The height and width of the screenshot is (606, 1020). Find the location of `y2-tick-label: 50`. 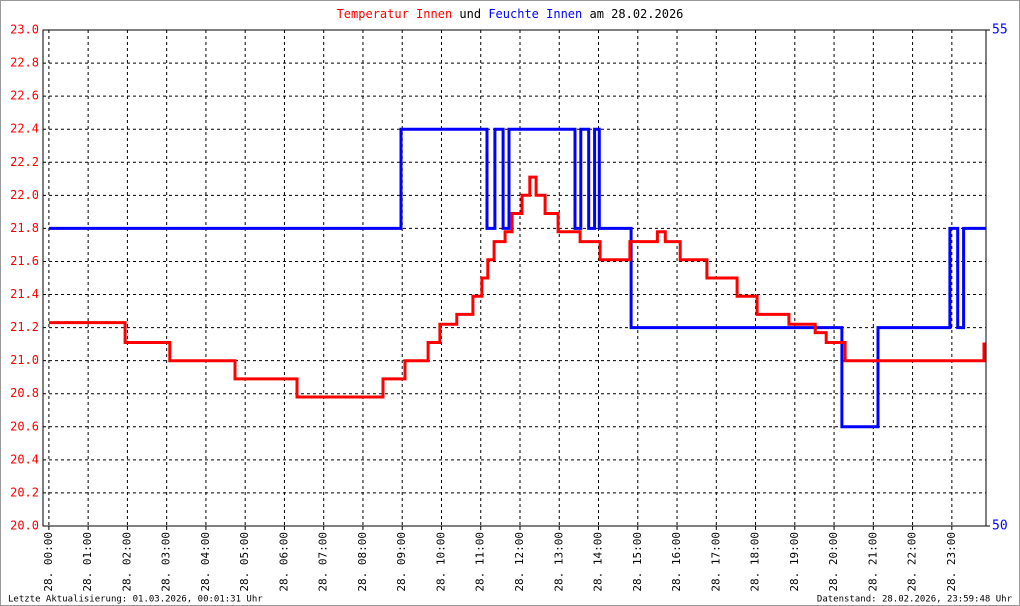

y2-tick-label: 50 is located at coordinates (1000, 526).